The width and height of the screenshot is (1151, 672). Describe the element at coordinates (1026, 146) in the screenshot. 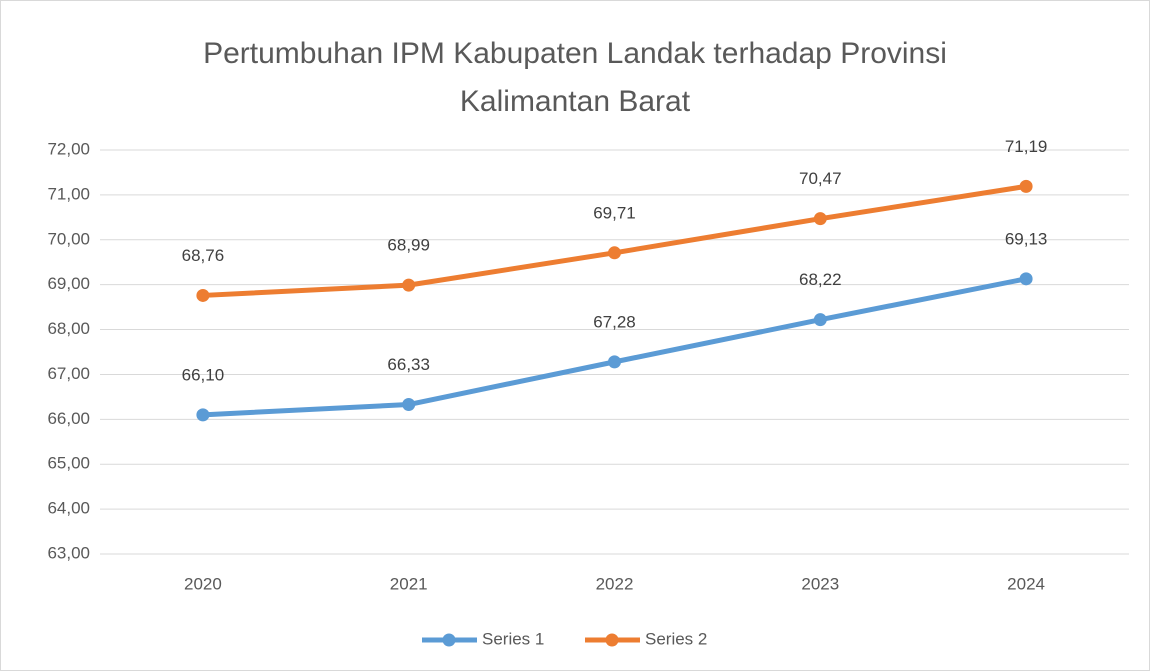

I see `data-label: 71,19` at that location.